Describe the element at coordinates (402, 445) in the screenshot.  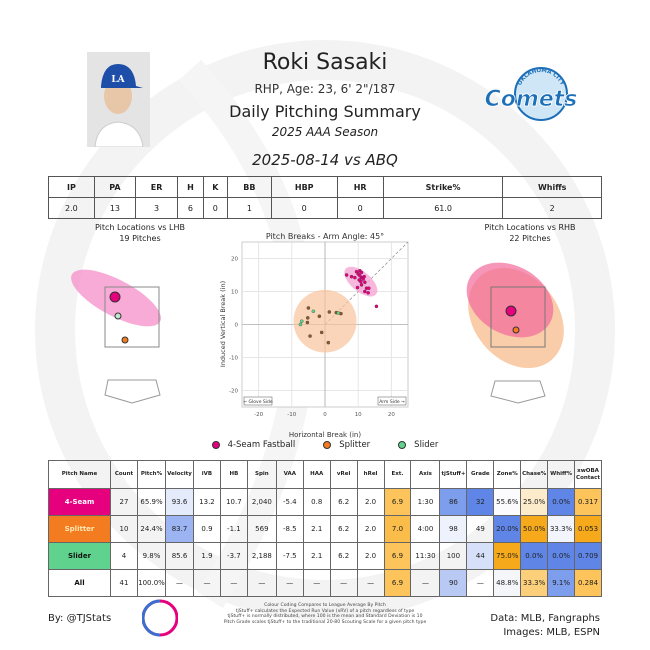
I see `slider-marker-icon` at that location.